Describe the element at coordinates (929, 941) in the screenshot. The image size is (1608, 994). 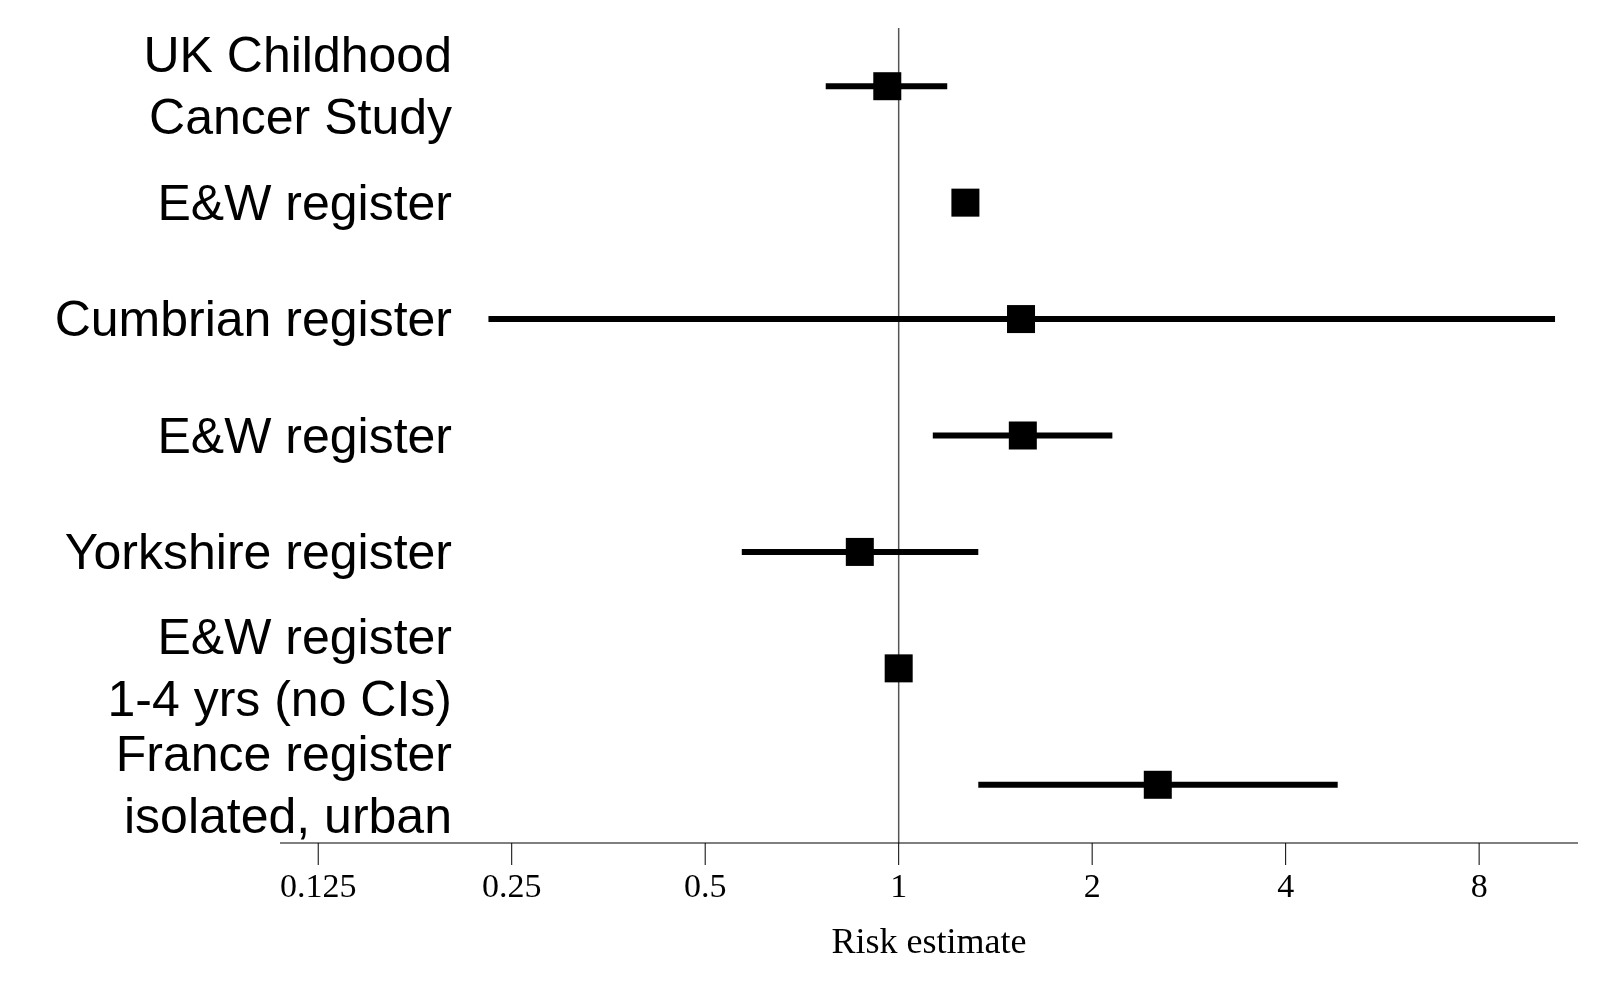
I see `x-axis-title: Risk estimate` at that location.